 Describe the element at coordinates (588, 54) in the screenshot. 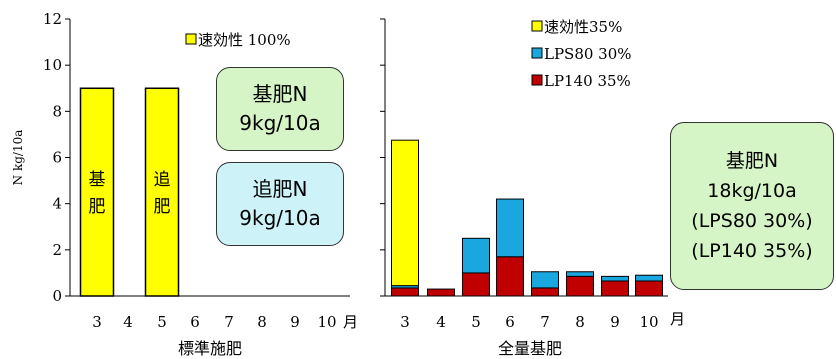

I see `chart2-legend-label: LPS80 30%` at that location.